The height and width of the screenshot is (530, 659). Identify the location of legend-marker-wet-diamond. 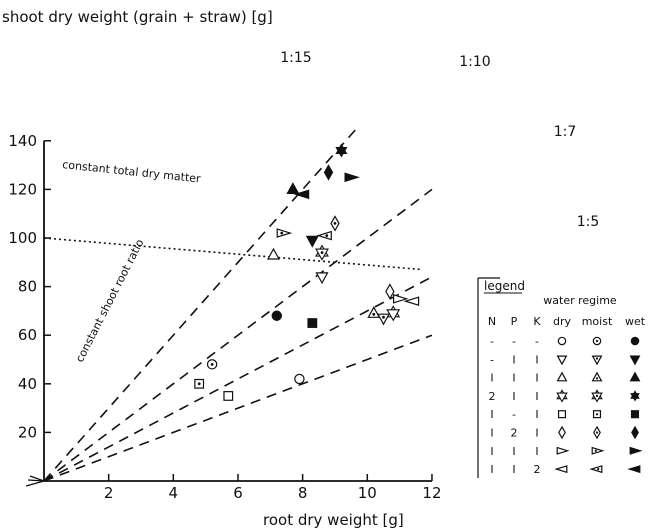
(635, 432).